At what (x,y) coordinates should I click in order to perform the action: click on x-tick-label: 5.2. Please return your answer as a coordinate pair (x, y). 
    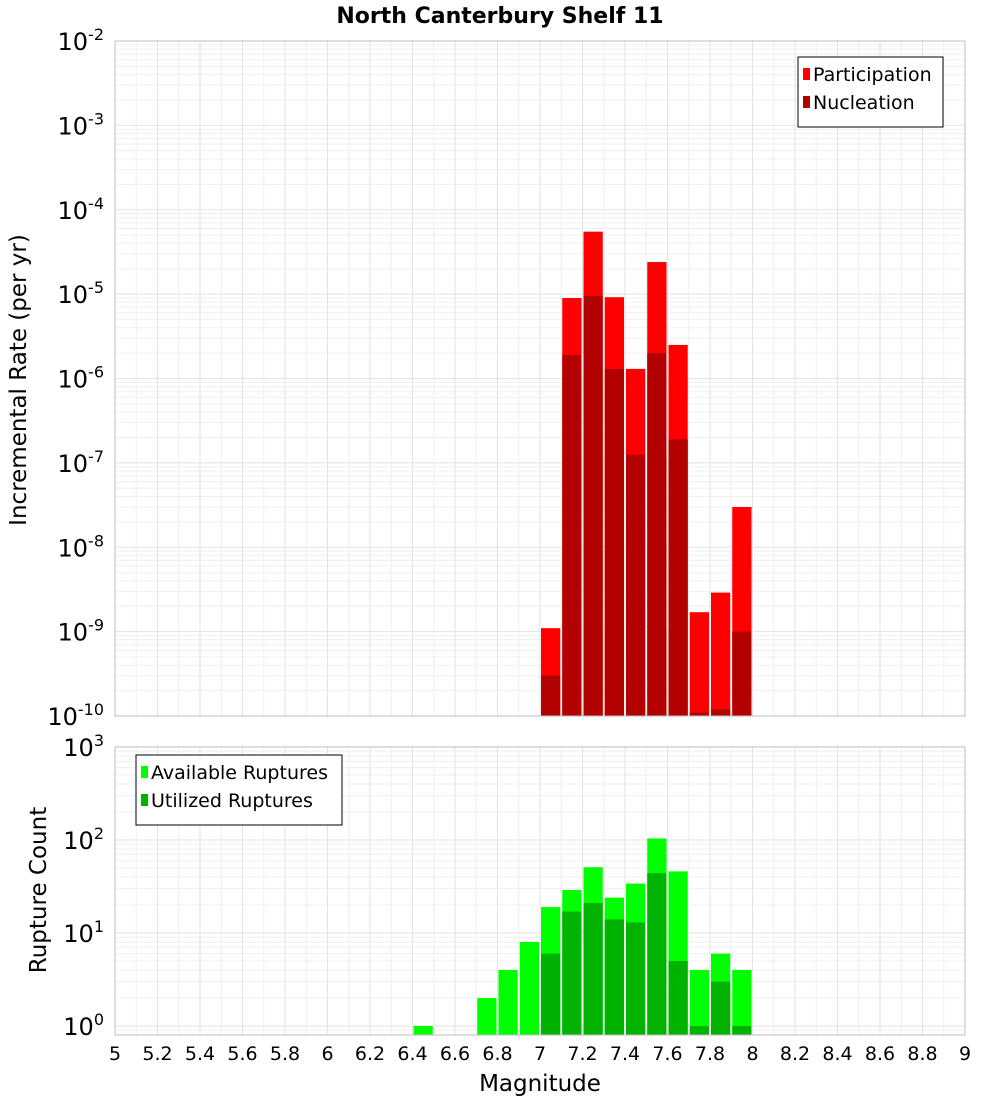
    Looking at the image, I should click on (157, 1054).